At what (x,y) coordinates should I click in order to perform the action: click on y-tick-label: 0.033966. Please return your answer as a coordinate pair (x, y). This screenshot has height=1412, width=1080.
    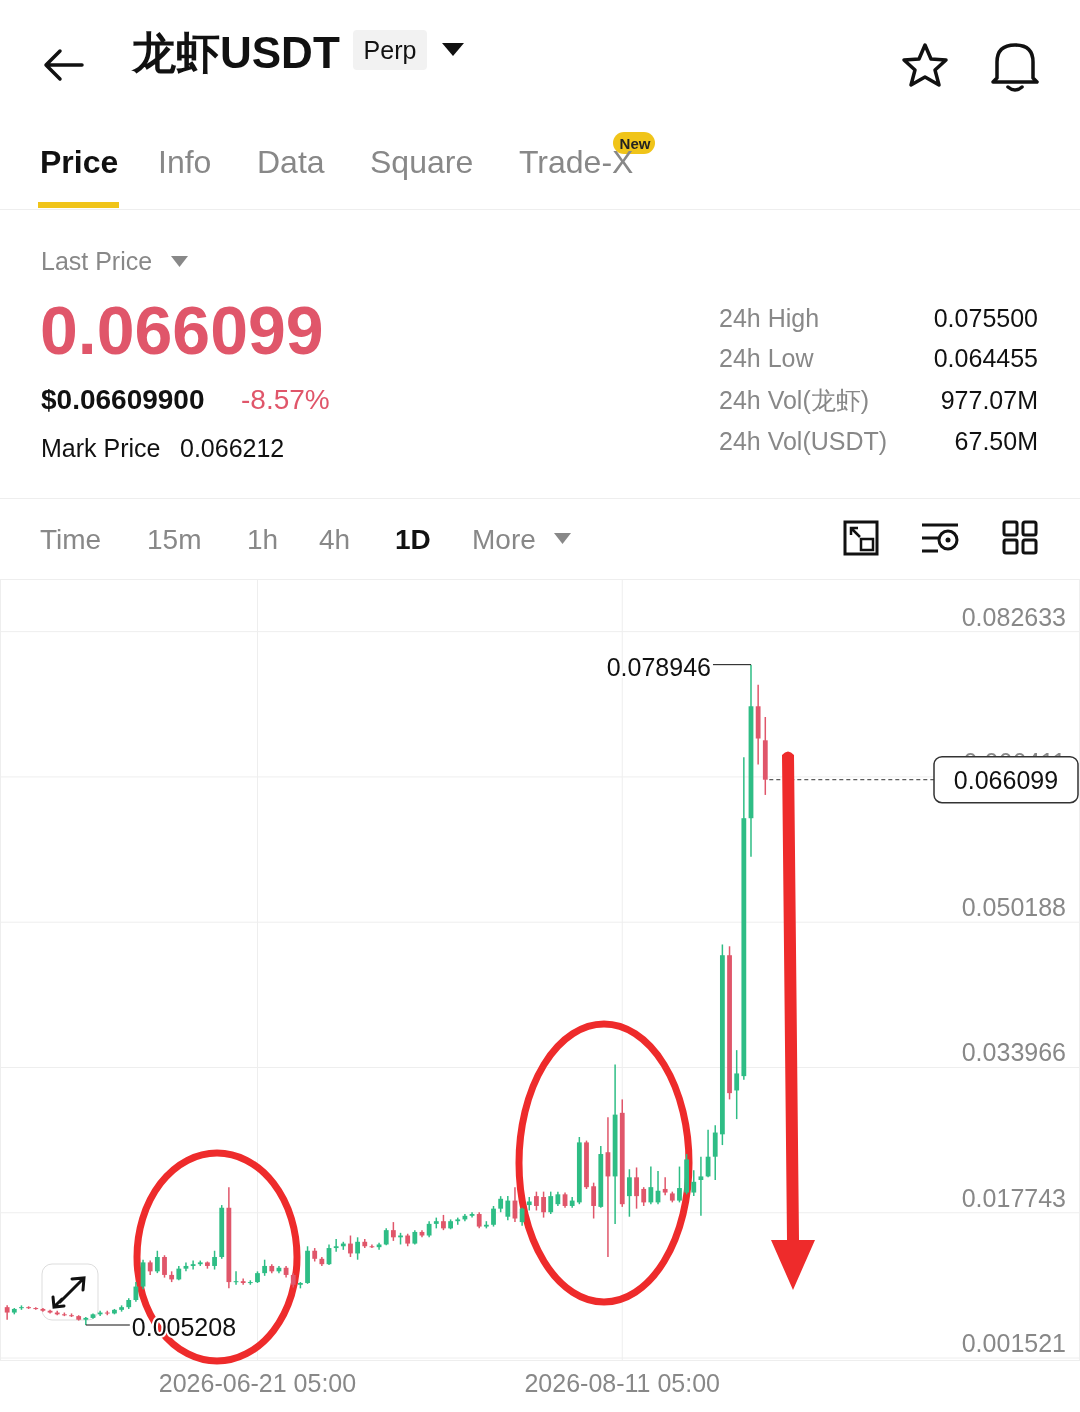
    Looking at the image, I should click on (1013, 1052).